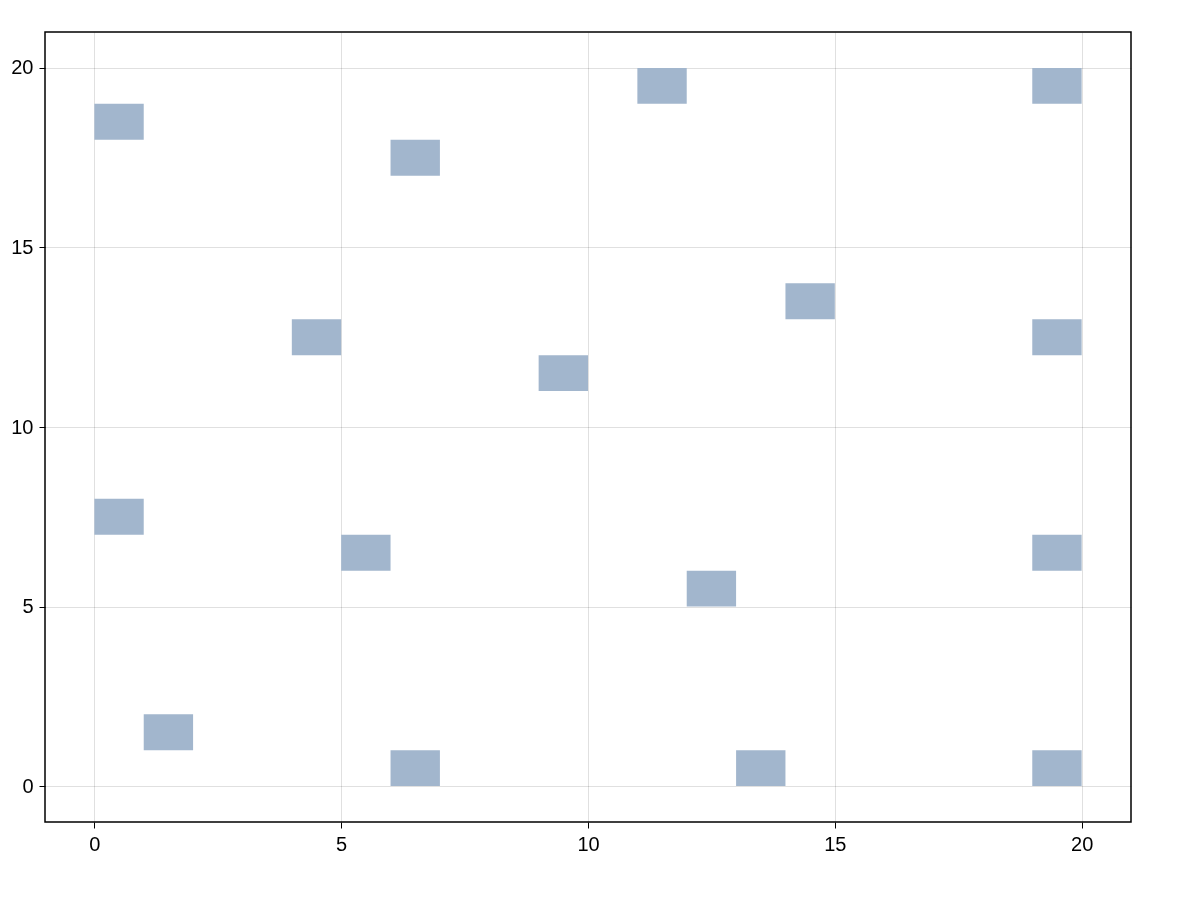 The image size is (1200, 900). I want to click on y-tick-label: 15, so click(22, 246).